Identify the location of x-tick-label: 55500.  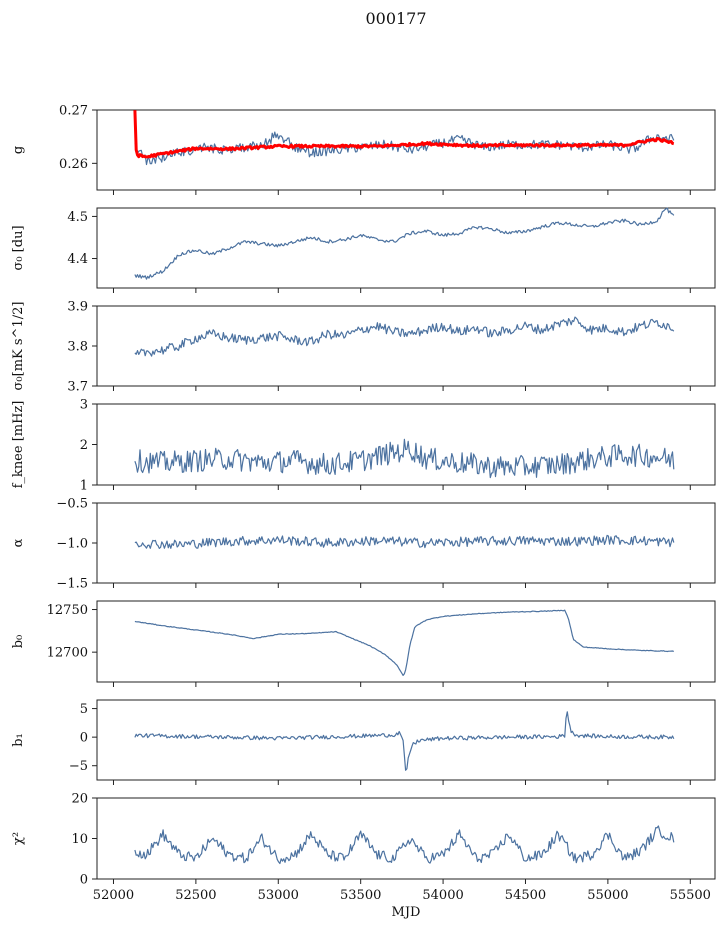
(690, 895).